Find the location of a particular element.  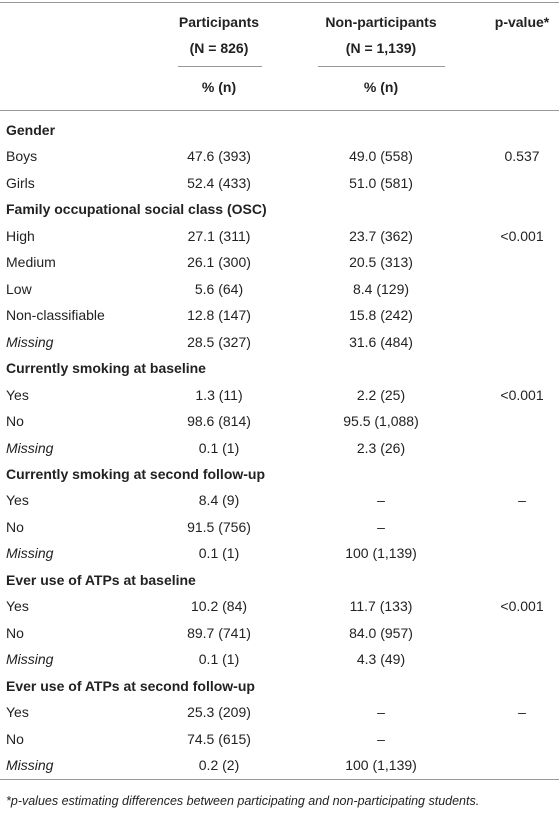

cell: 28.5 (327) is located at coordinates (219, 341).